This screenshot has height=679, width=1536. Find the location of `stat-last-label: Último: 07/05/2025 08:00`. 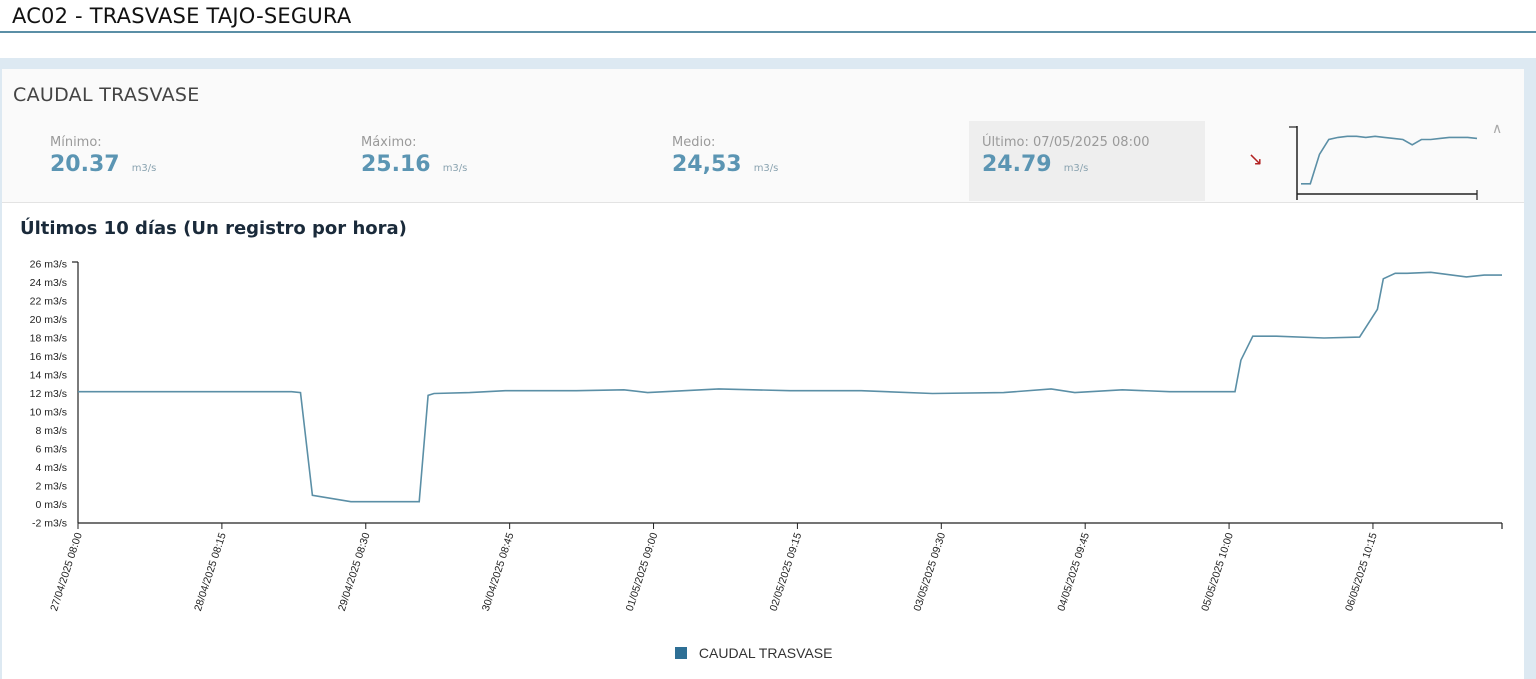

stat-last-label: Último: 07/05/2025 08:00 is located at coordinates (1066, 142).